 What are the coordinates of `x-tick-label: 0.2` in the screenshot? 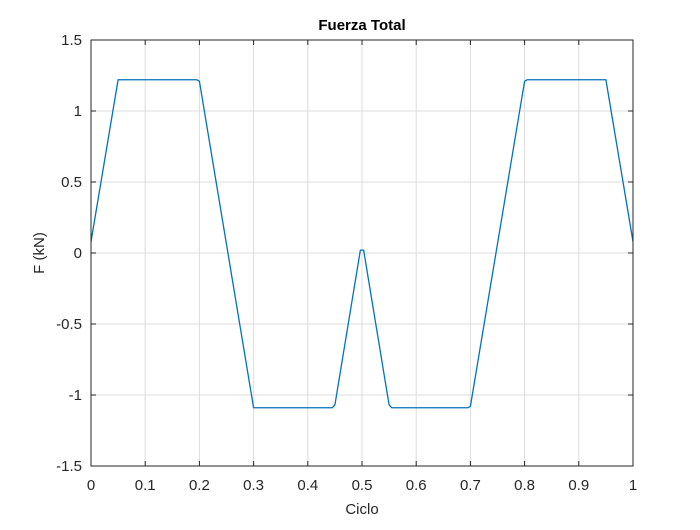 It's located at (199, 485).